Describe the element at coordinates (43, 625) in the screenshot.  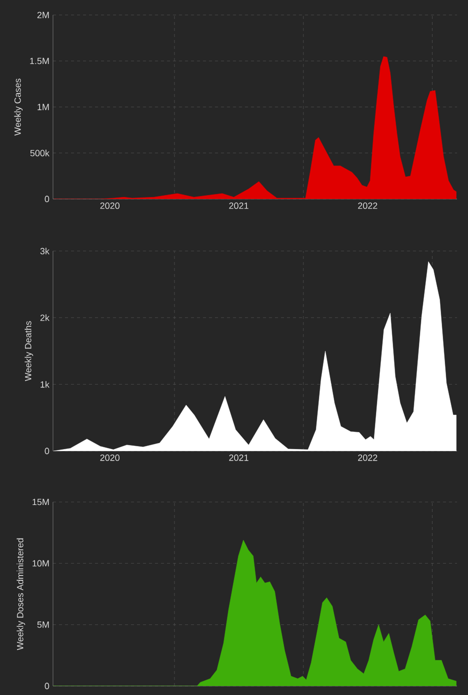
I see `y-tick-label: 5M` at that location.